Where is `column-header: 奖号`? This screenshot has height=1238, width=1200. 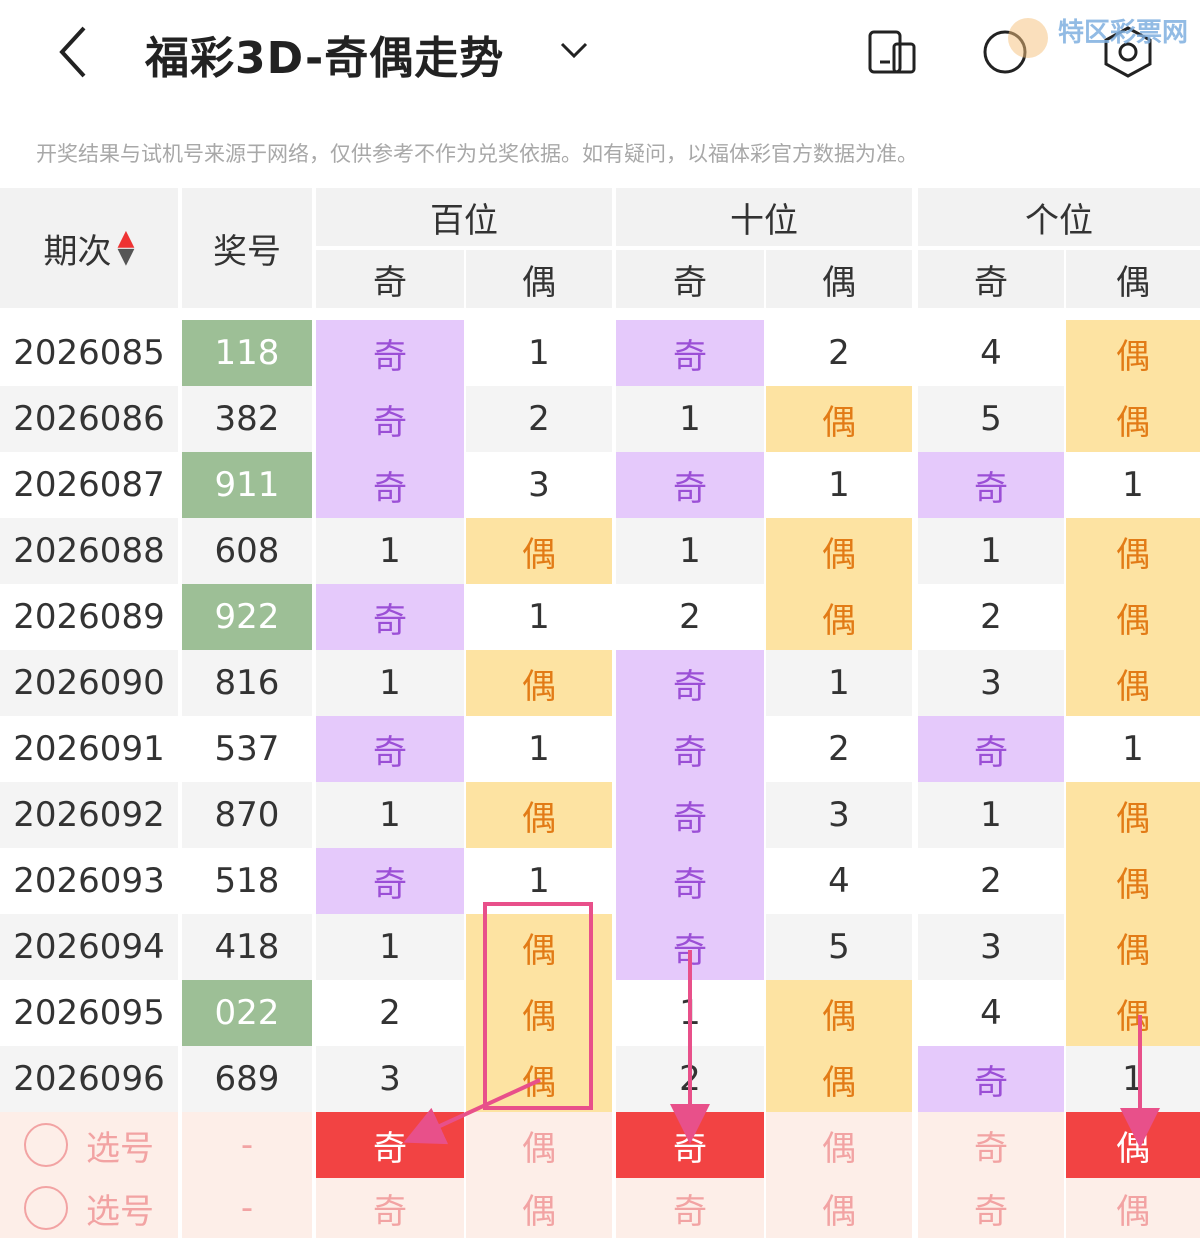
column-header: 奖号 is located at coordinates (247, 248).